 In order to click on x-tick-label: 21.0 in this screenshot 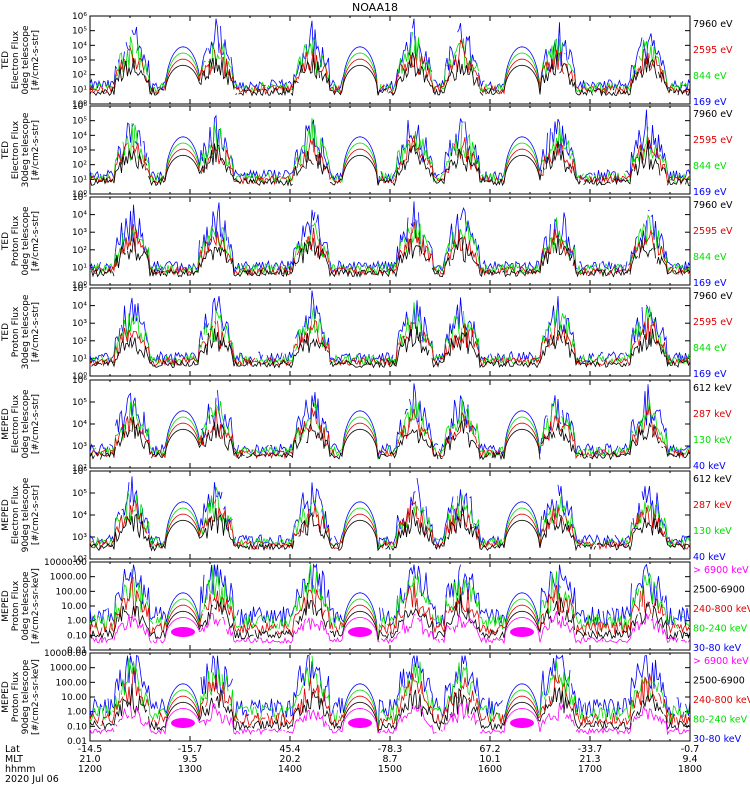, I will do `click(89, 759)`.